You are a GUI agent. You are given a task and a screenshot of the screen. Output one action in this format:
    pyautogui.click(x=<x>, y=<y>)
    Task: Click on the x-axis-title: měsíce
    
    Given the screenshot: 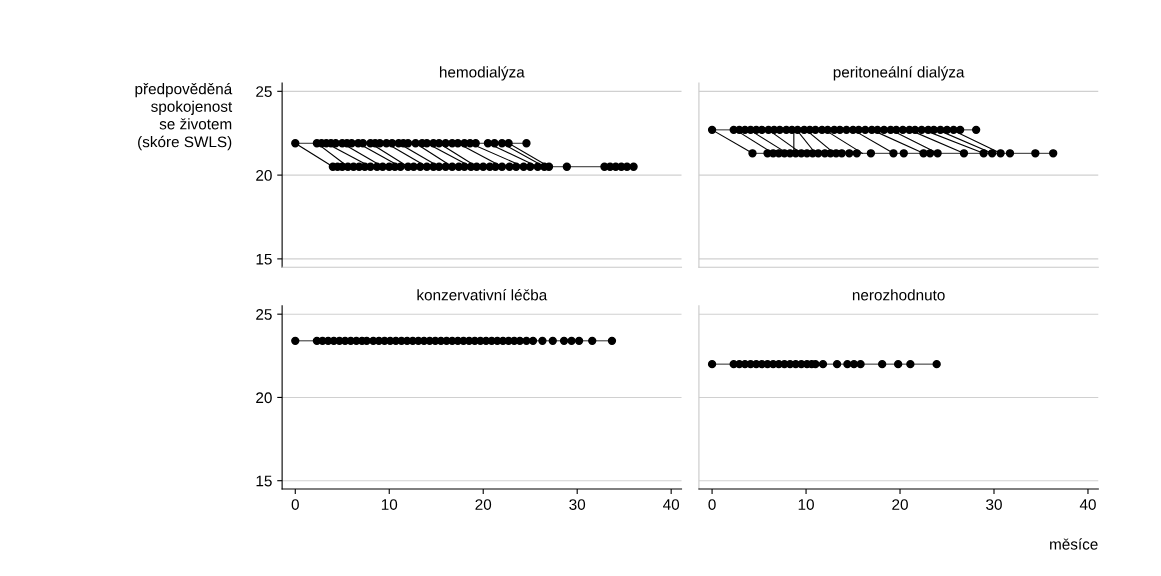 What is the action you would take?
    pyautogui.click(x=1074, y=544)
    